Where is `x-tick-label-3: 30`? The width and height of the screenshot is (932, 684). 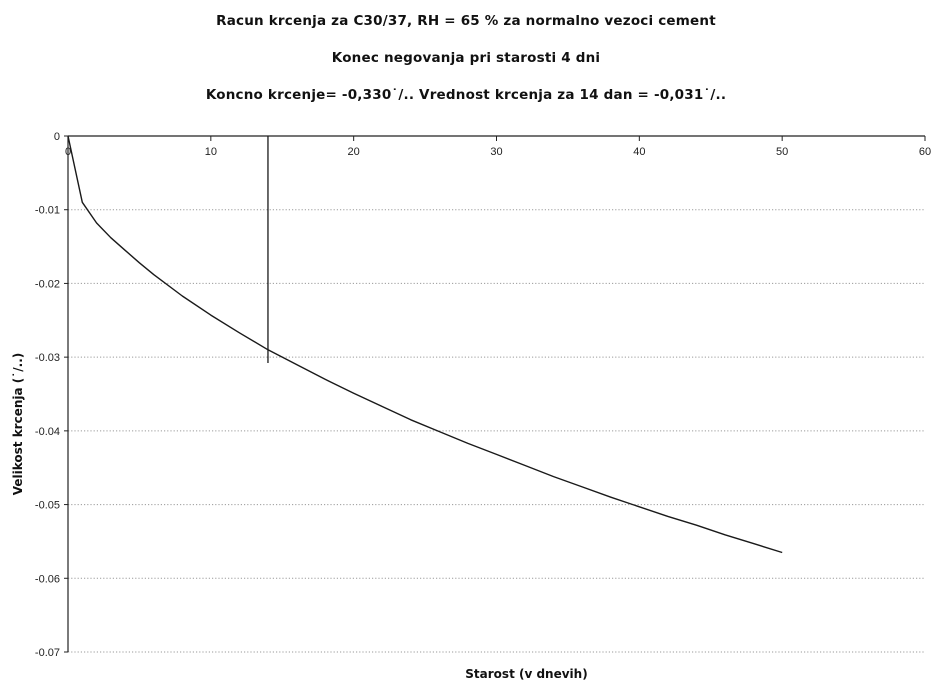 x-tick-label-3: 30 is located at coordinates (496, 152).